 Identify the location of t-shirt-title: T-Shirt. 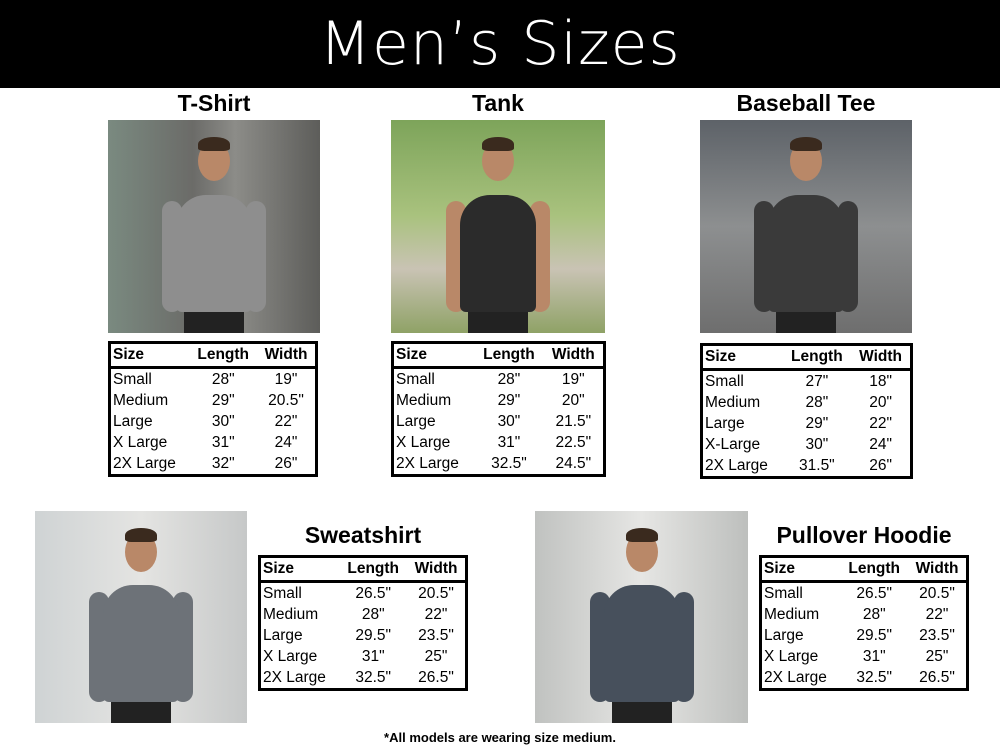
(214, 103).